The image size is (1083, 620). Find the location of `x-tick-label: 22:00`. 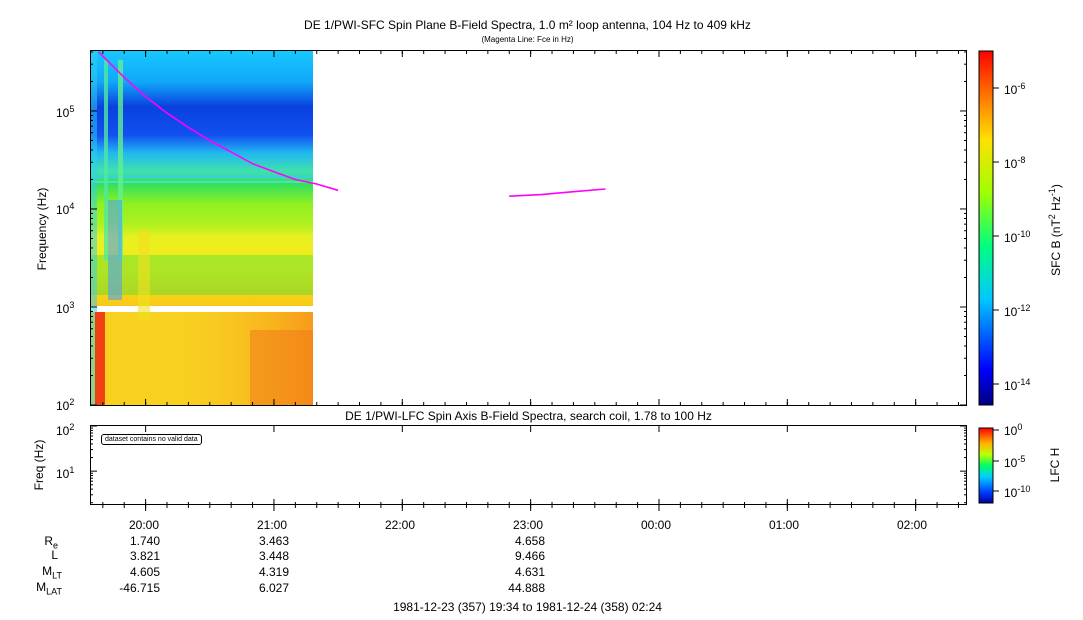

x-tick-label: 22:00 is located at coordinates (400, 525).